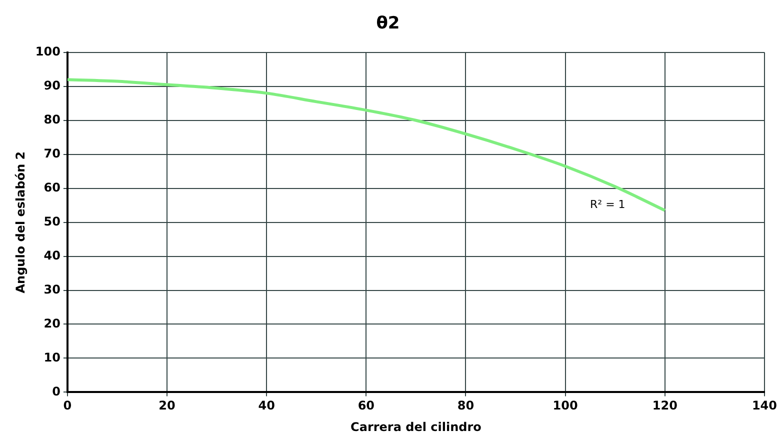  What do you see at coordinates (52, 357) in the screenshot?
I see `y-tick-label: 10` at bounding box center [52, 357].